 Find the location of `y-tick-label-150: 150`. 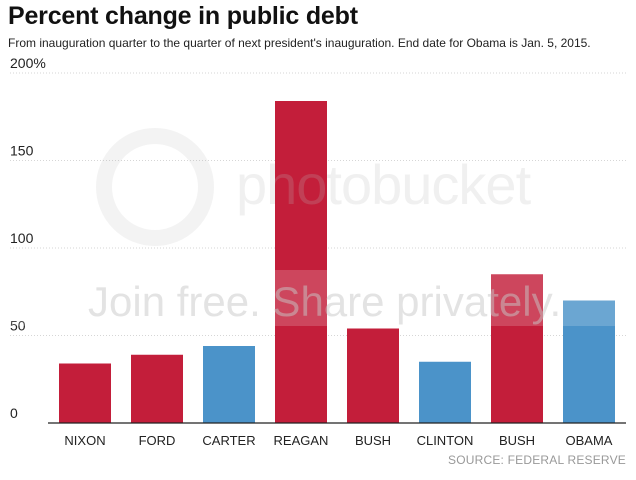

y-tick-label-150: 150 is located at coordinates (22, 151).